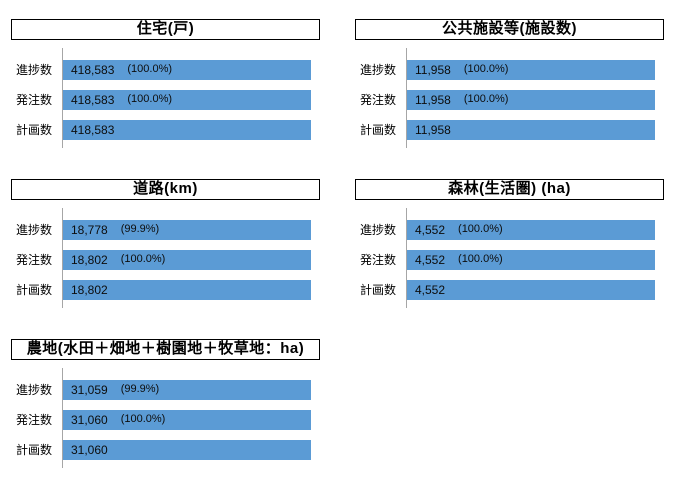  I want to click on bar-track: 11,958, so click(531, 130).